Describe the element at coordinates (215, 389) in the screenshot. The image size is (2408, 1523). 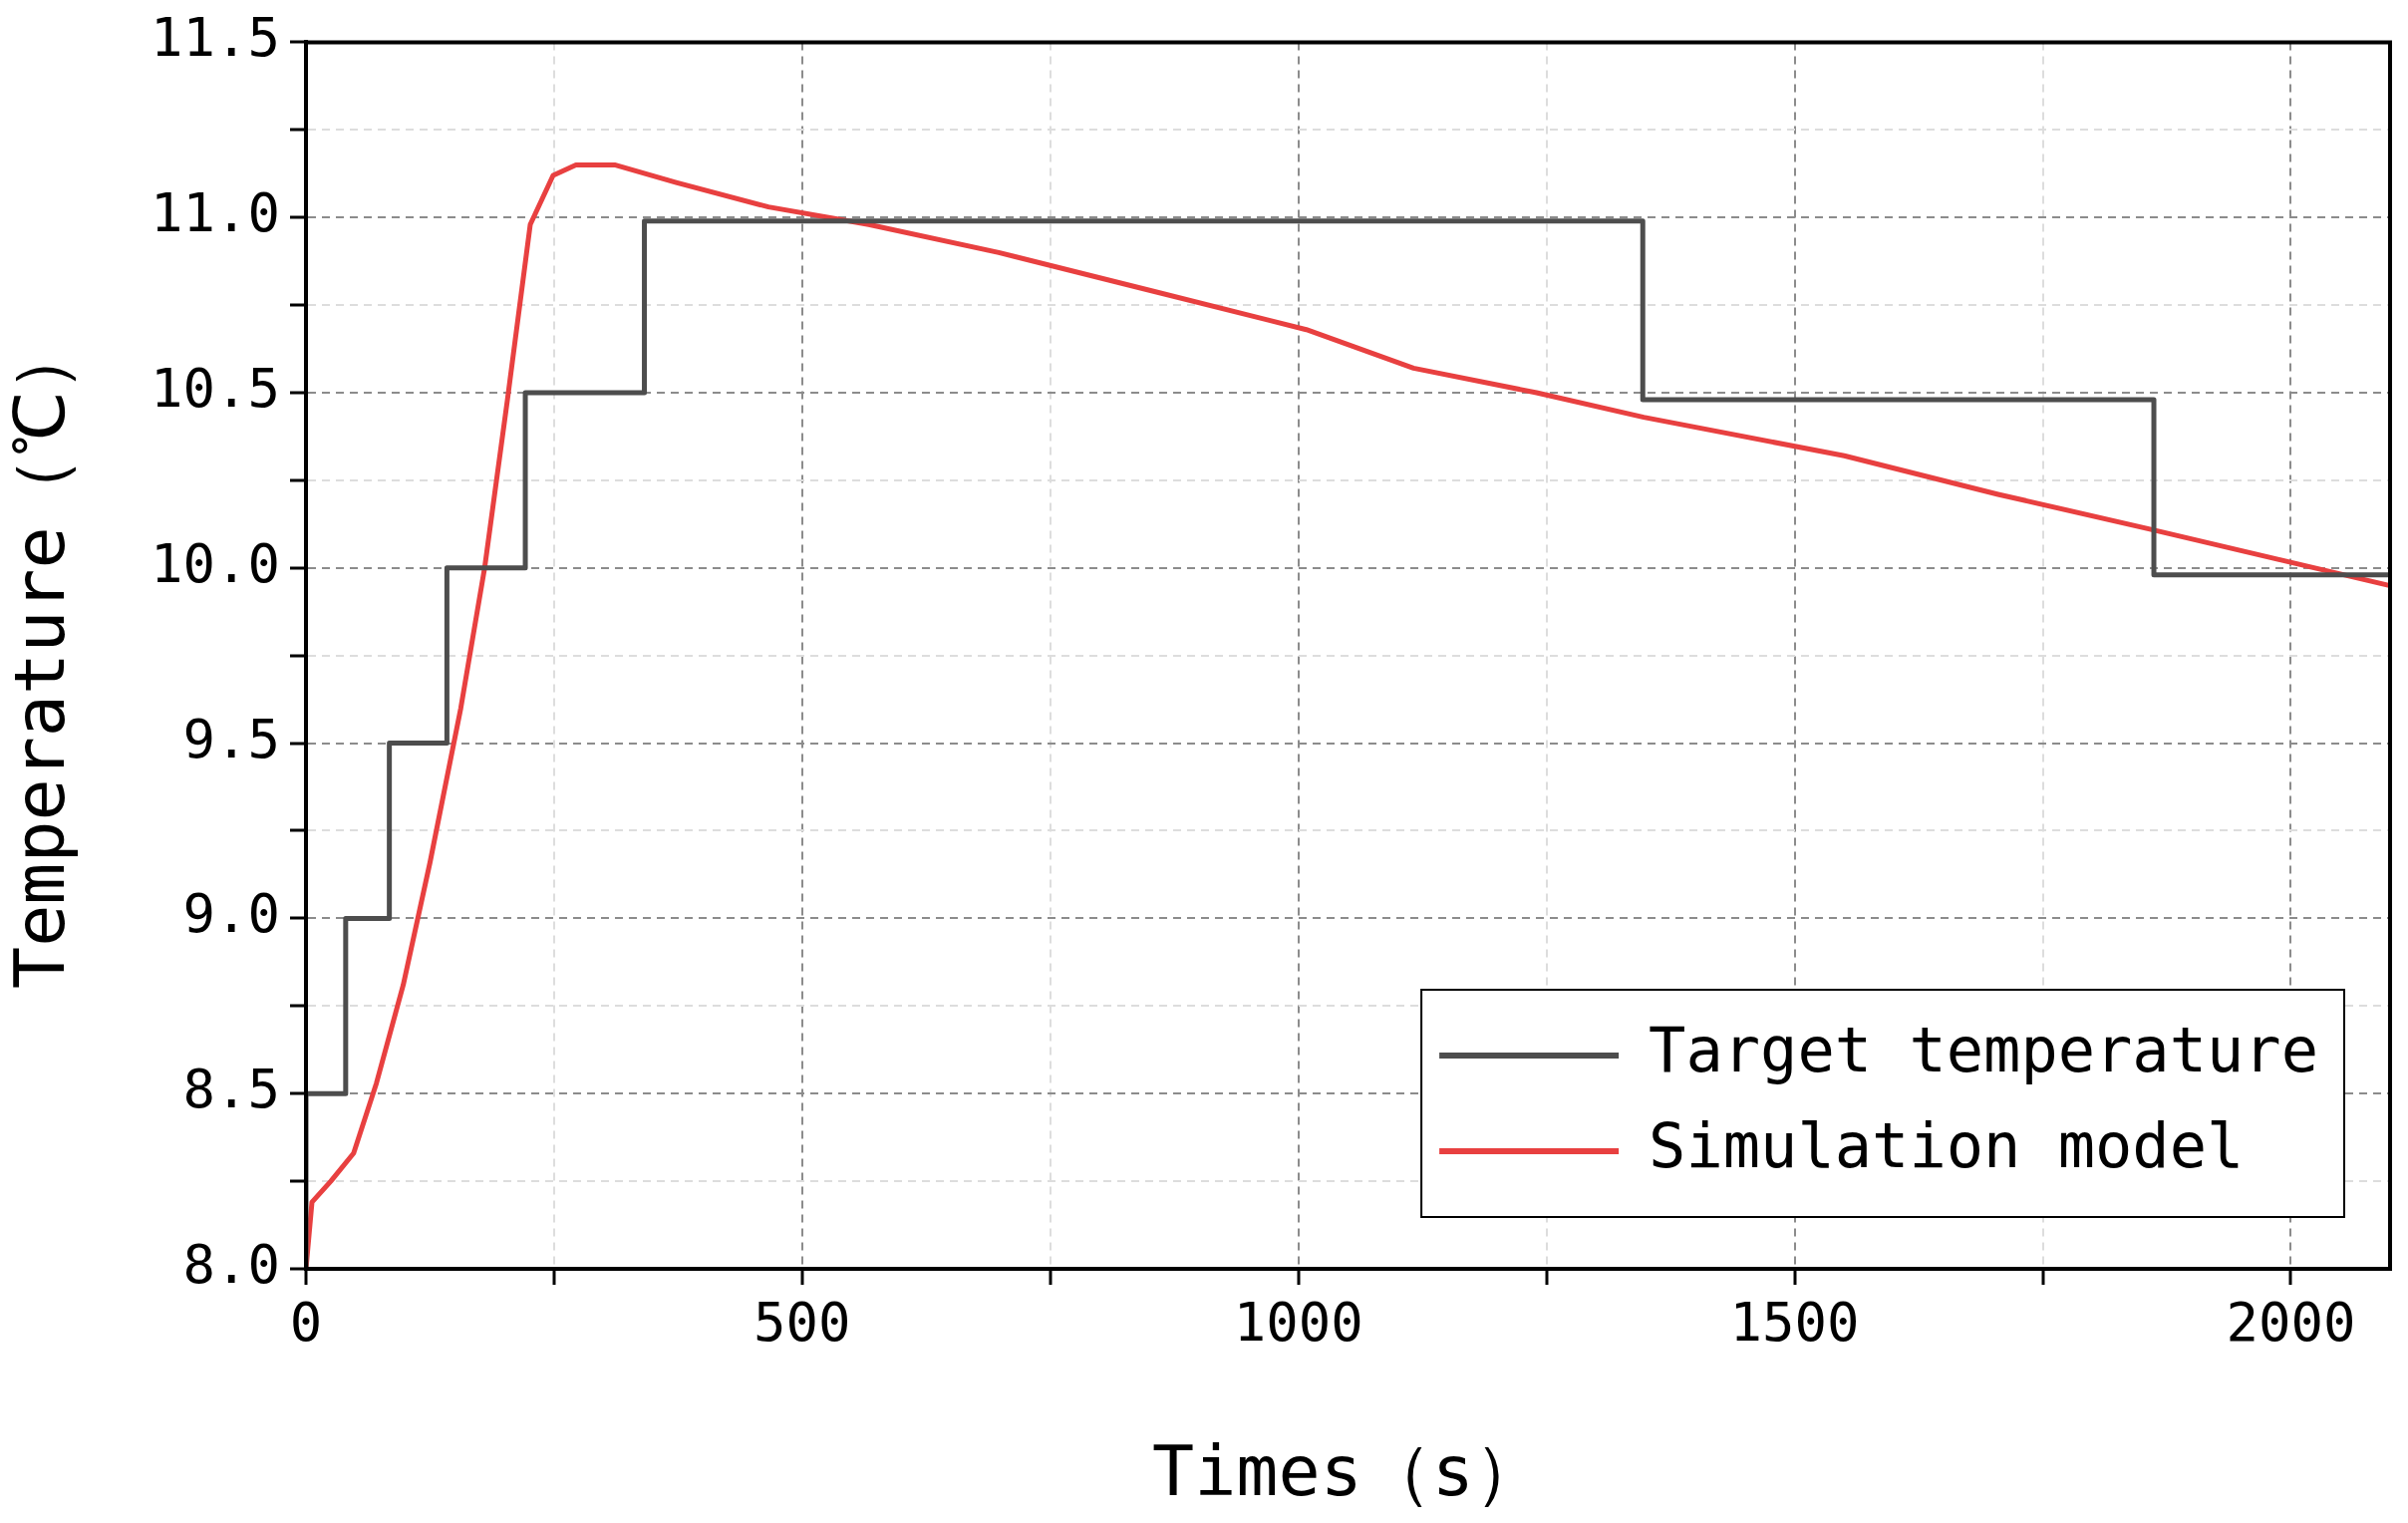
I see `y-tick-label: 10.5` at that location.